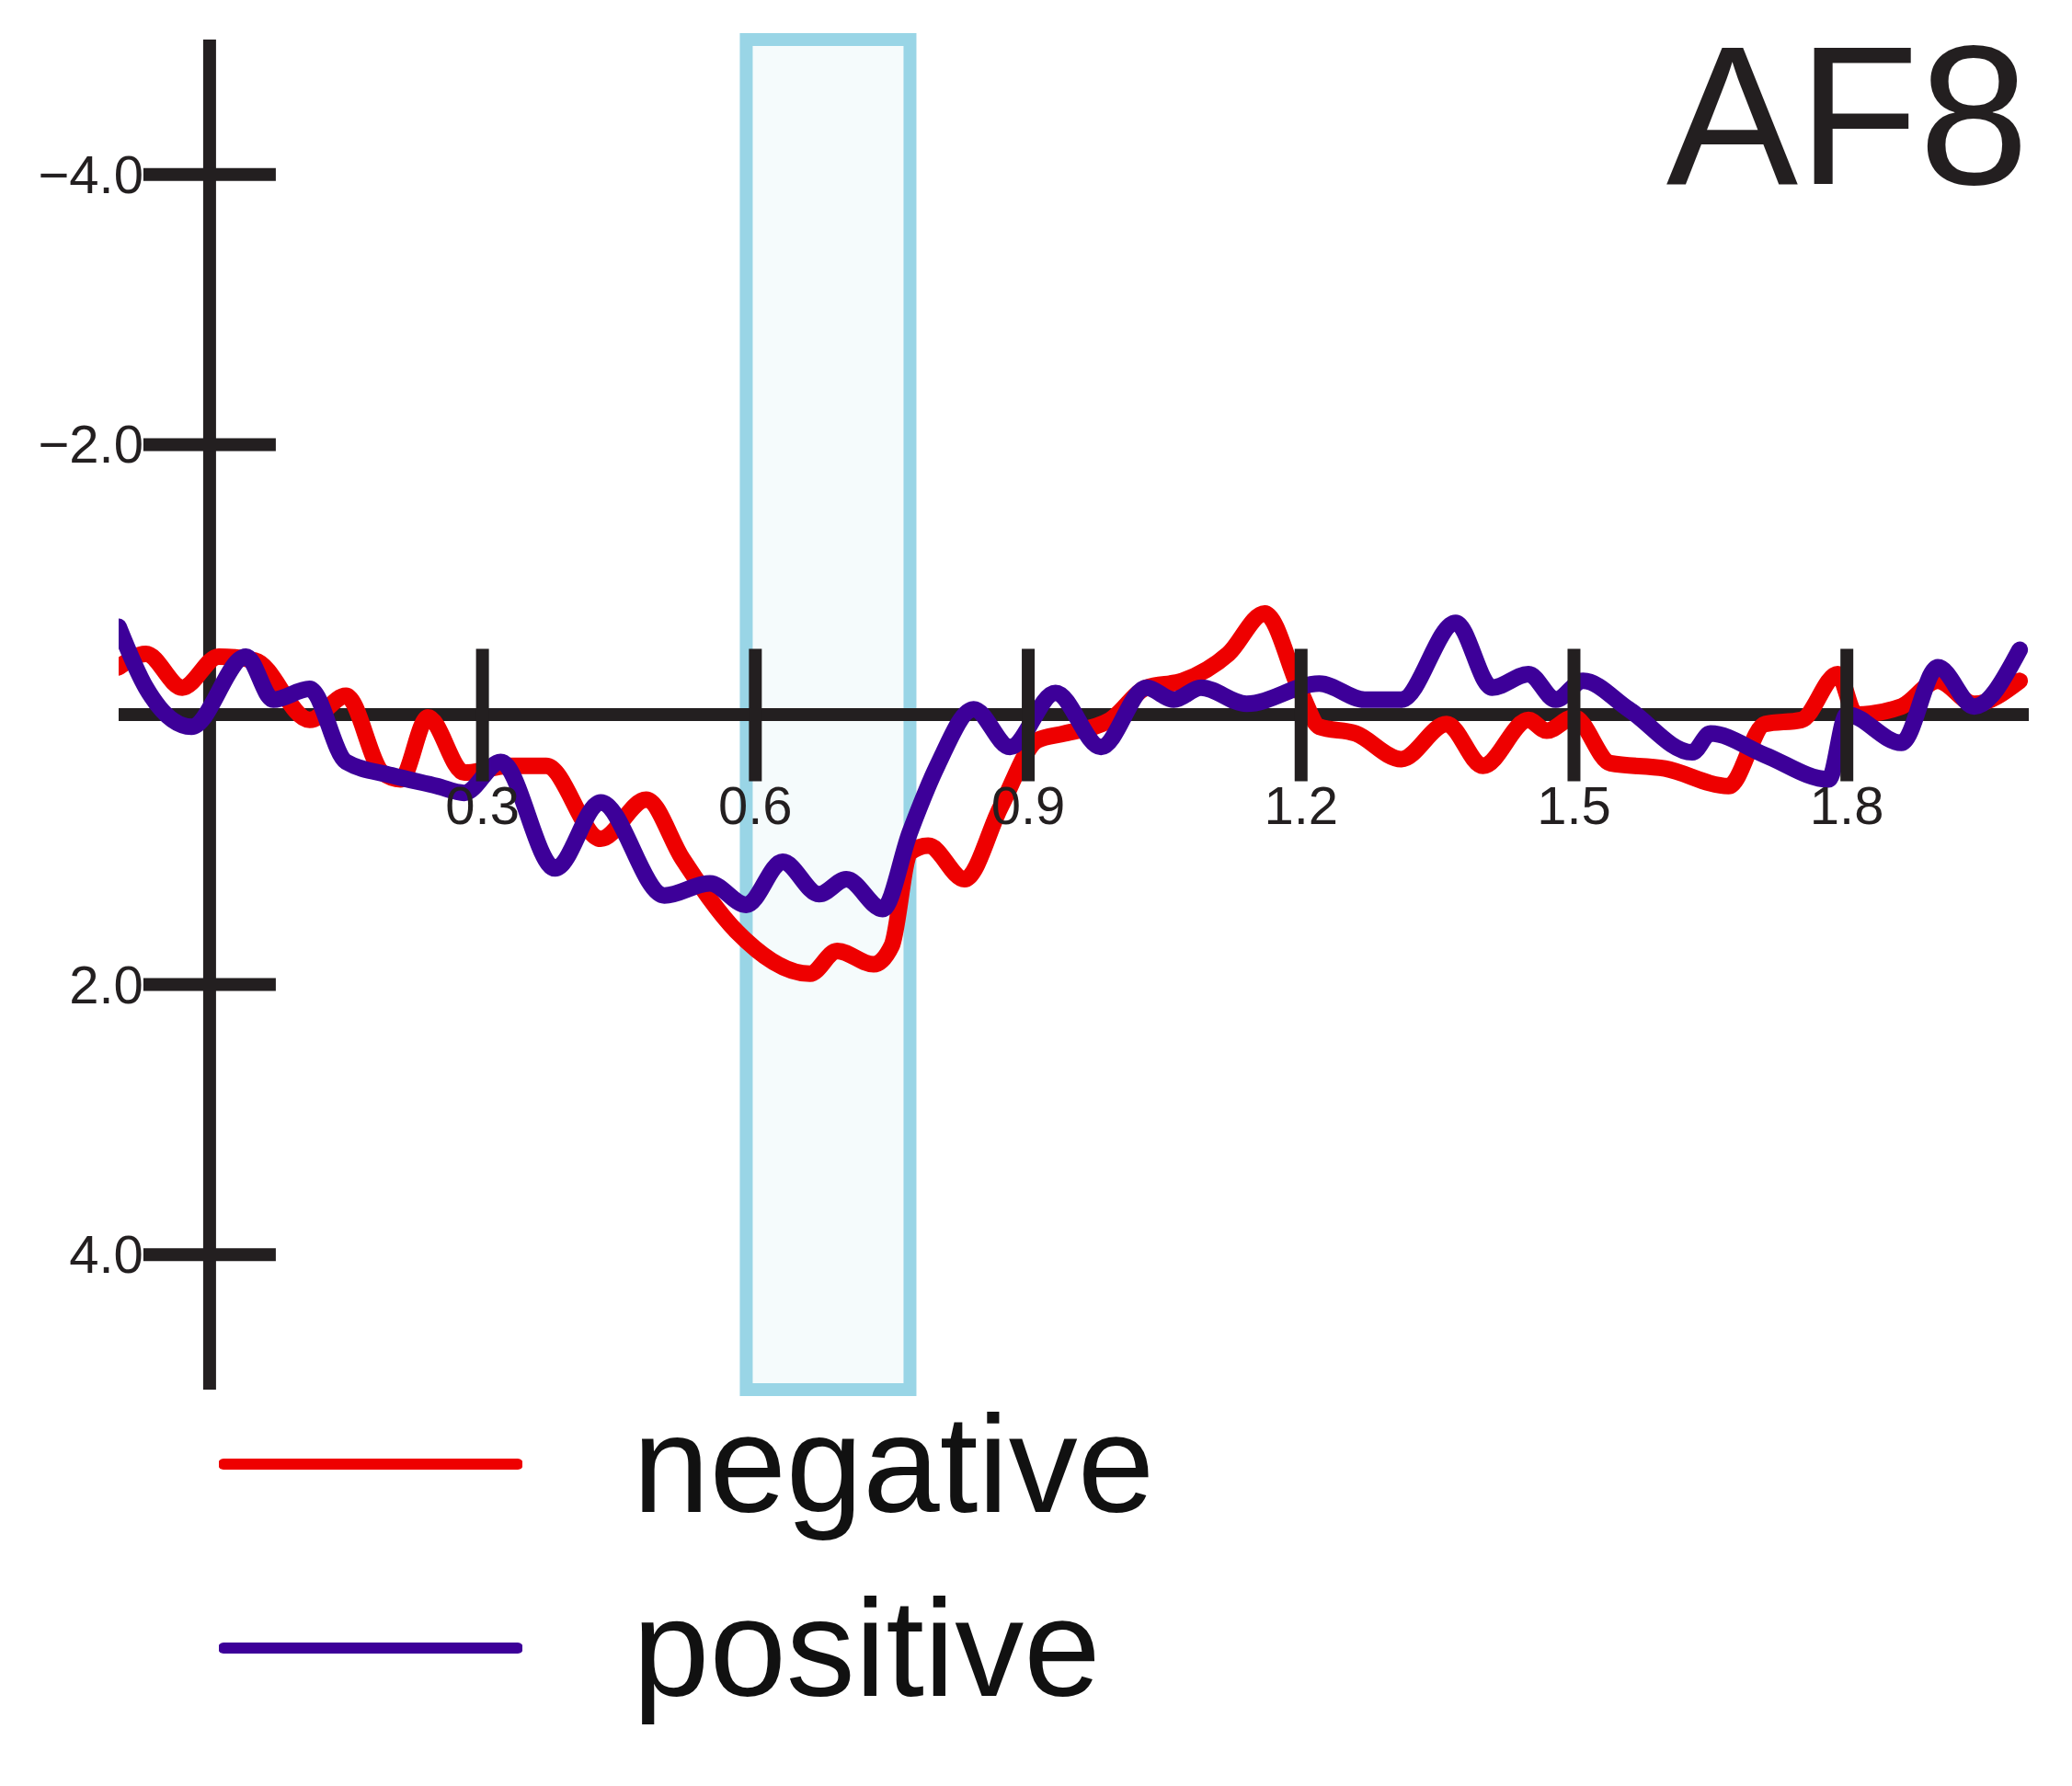  What do you see at coordinates (106, 984) in the screenshot?
I see `y-tick-label: 2.0` at bounding box center [106, 984].